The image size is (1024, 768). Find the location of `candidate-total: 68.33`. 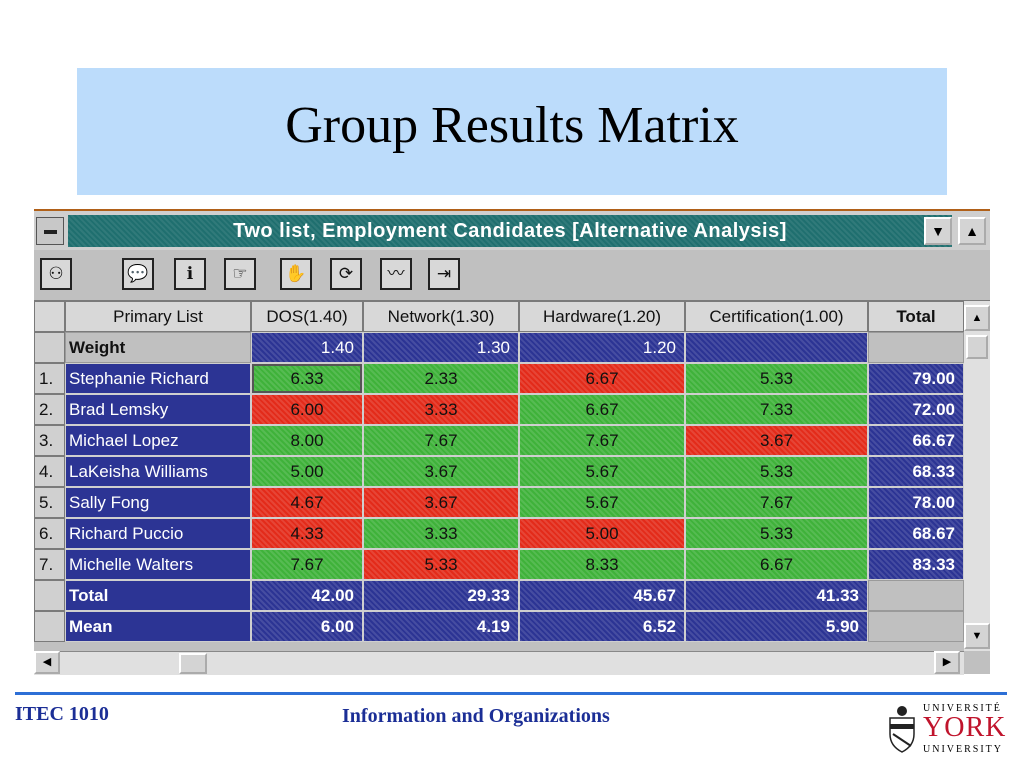

candidate-total: 68.33 is located at coordinates (916, 471).